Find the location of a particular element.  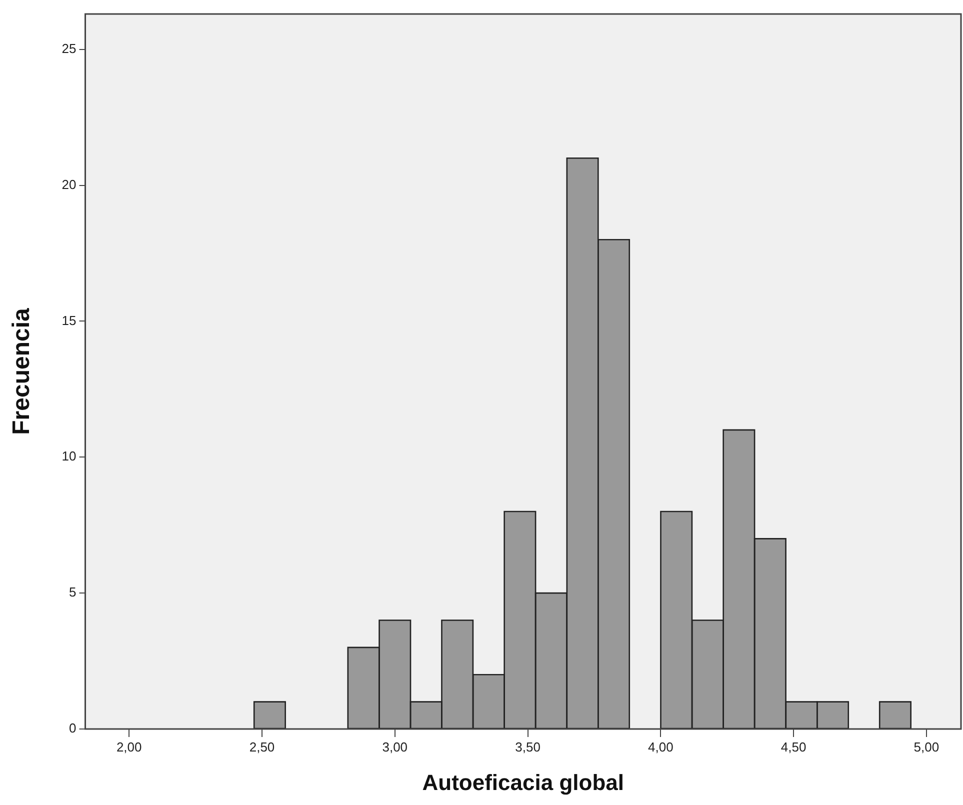

y-axis-title: Frecuencia is located at coordinates (22, 371).